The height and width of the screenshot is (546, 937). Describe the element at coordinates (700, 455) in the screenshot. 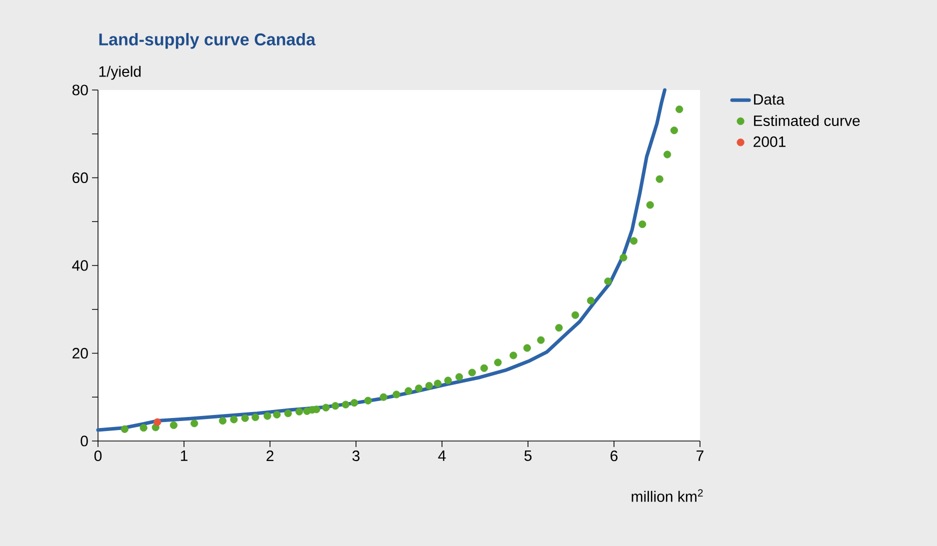

I see `x-tick-label: 7` at that location.